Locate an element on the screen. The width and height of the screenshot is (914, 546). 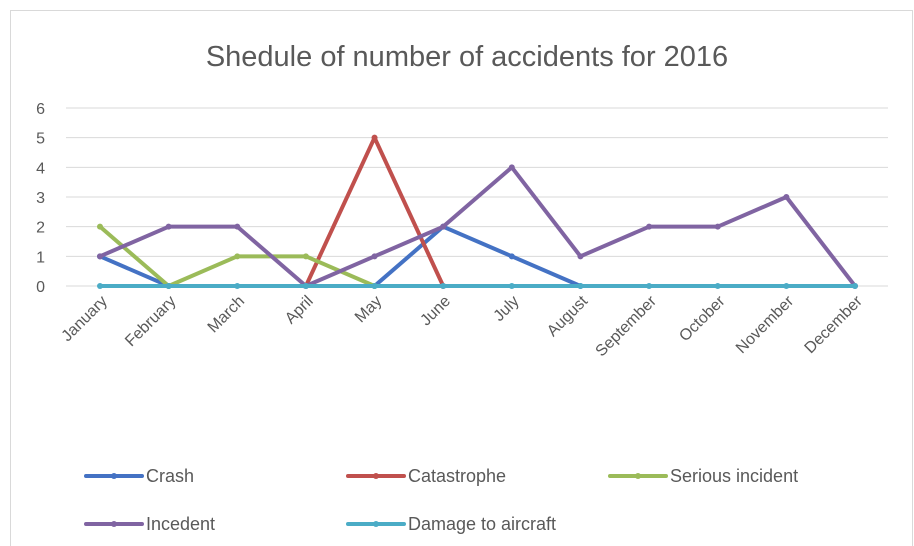
y-tick-label: 6 is located at coordinates (40, 109).